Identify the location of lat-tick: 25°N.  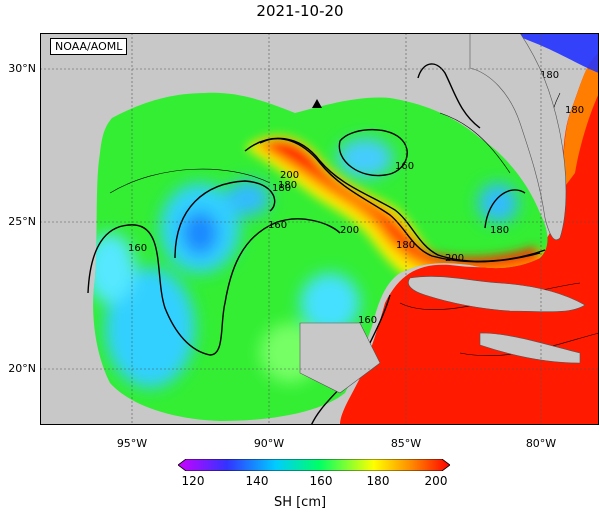
(22, 221).